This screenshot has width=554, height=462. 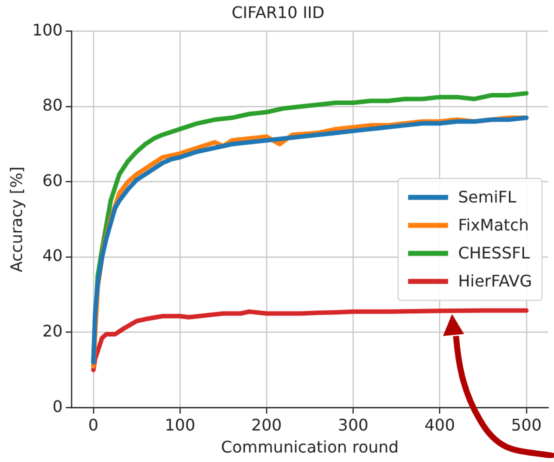 What do you see at coordinates (52, 180) in the screenshot?
I see `y-tick-label: 60` at bounding box center [52, 180].